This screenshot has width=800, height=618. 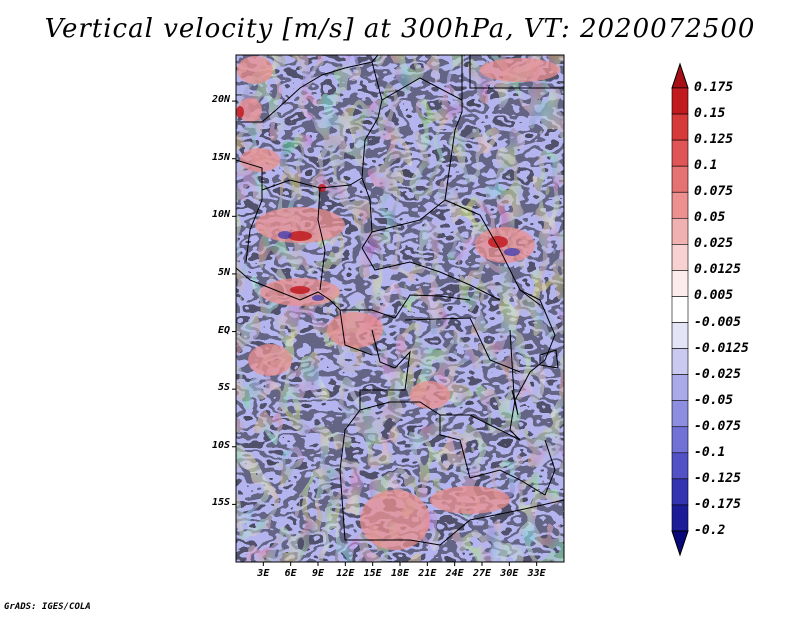 What do you see at coordinates (706, 166) in the screenshot?
I see `colorbar-level-label: 0.1` at bounding box center [706, 166].